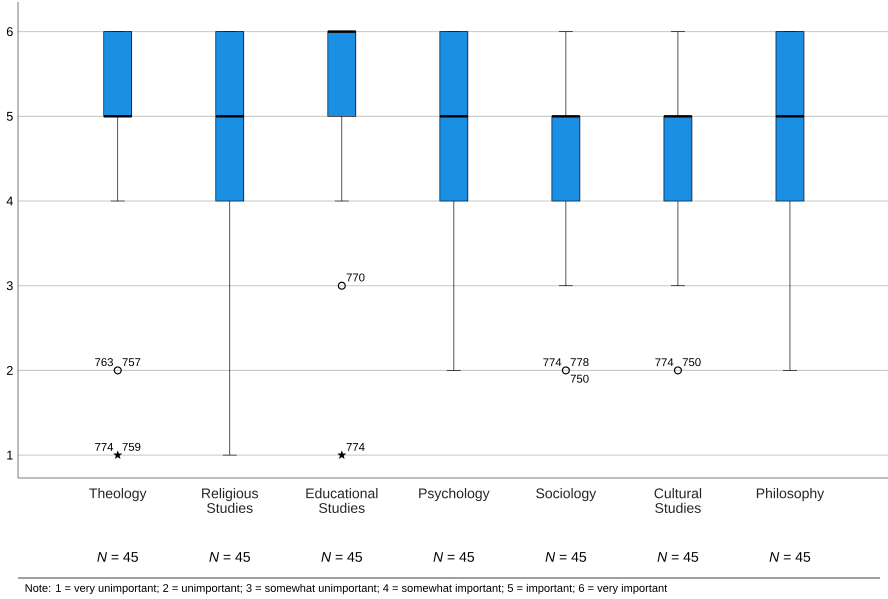 Image resolution: width=888 pixels, height=599 pixels. What do you see at coordinates (566, 495) in the screenshot?
I see `x-tick-label: Sociology` at bounding box center [566, 495].